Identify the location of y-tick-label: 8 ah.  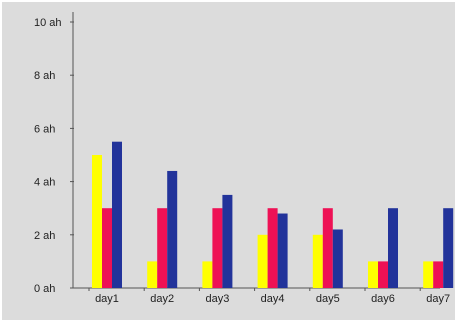
(44, 76).